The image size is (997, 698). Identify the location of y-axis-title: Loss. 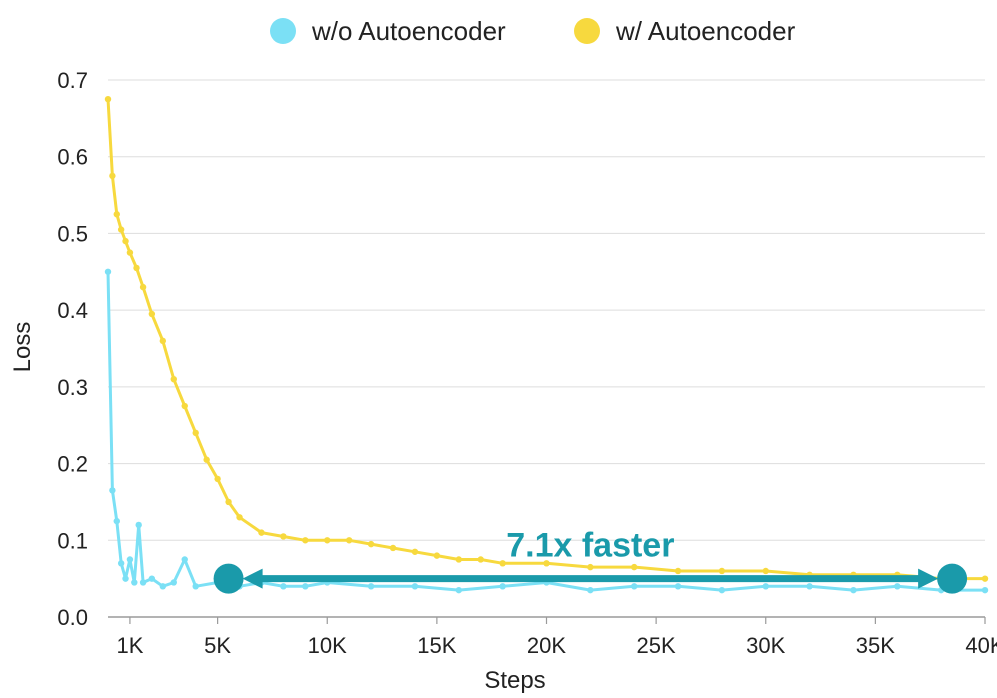
(22, 347).